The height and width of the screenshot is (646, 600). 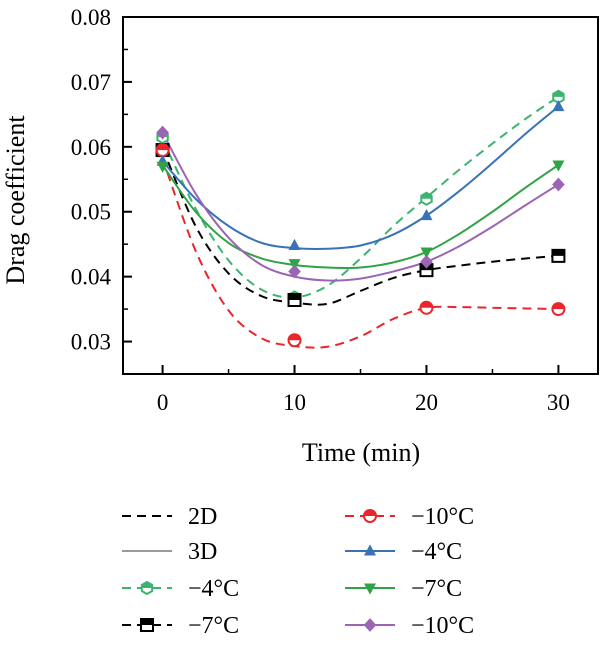 What do you see at coordinates (15, 200) in the screenshot?
I see `y-axis-label: Drag coefficient` at bounding box center [15, 200].